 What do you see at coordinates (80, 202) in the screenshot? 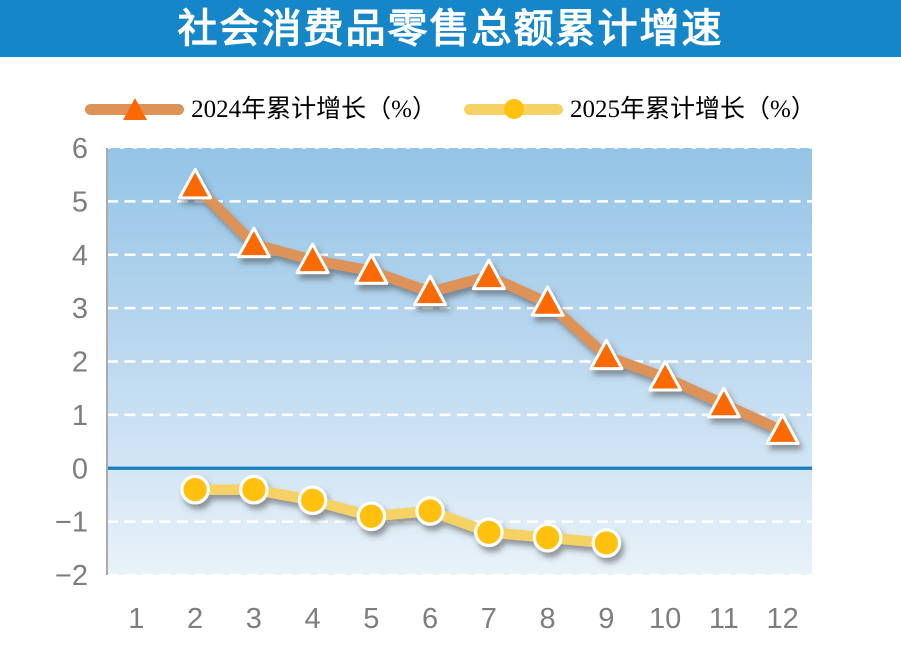
I see `y-tick-label-5: 5` at bounding box center [80, 202].